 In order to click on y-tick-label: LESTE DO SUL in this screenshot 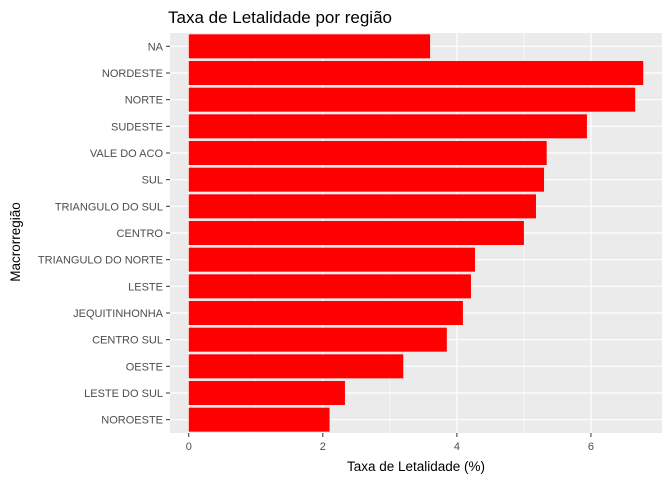, I will do `click(123, 394)`.